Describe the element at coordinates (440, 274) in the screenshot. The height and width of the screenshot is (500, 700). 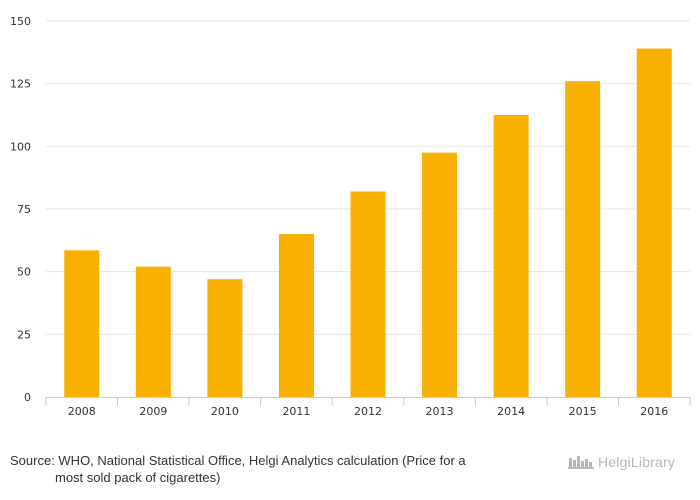
I see `bar-2013` at that location.